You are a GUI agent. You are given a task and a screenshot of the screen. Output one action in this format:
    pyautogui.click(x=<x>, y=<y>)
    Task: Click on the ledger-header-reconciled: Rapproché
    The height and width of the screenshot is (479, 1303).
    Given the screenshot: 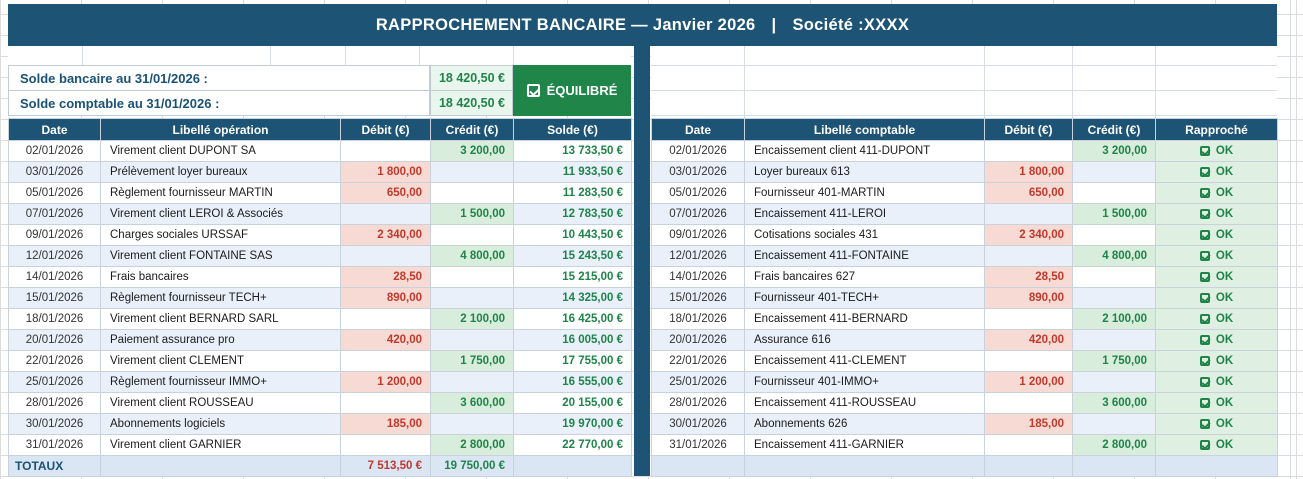 What is the action you would take?
    pyautogui.click(x=1216, y=129)
    